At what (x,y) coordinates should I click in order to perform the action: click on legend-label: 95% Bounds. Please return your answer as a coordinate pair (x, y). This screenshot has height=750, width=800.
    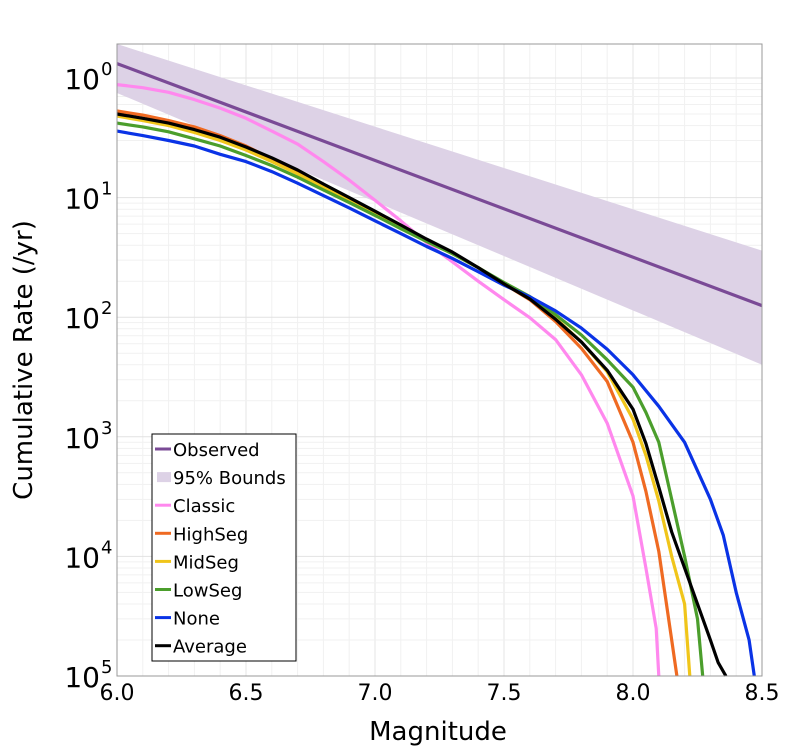
    Looking at the image, I should click on (229, 478).